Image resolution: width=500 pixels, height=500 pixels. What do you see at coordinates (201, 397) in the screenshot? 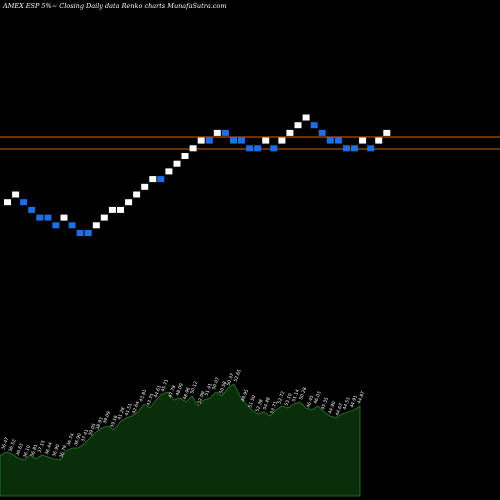
I see `volume-value-label: 52.09` at bounding box center [201, 397].